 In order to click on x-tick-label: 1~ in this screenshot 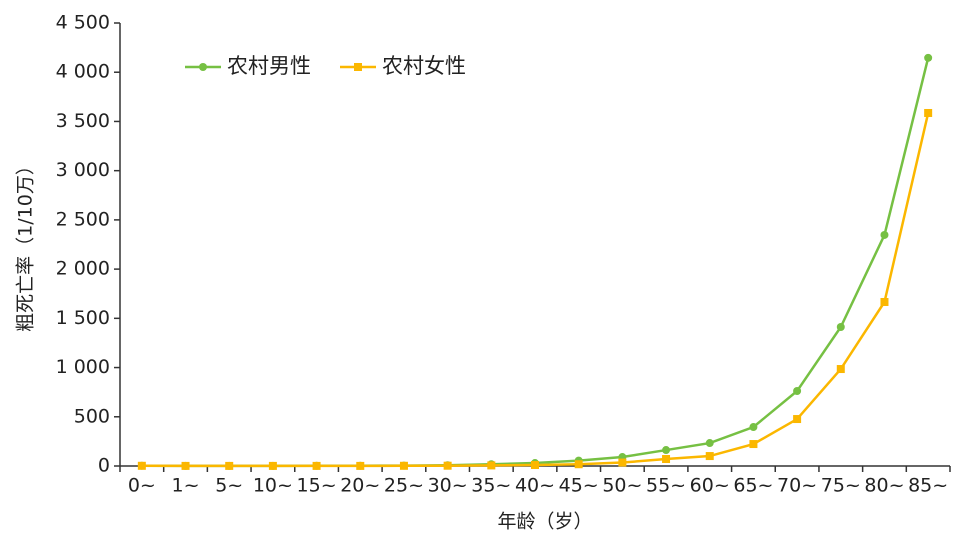, I will do `click(186, 486)`.